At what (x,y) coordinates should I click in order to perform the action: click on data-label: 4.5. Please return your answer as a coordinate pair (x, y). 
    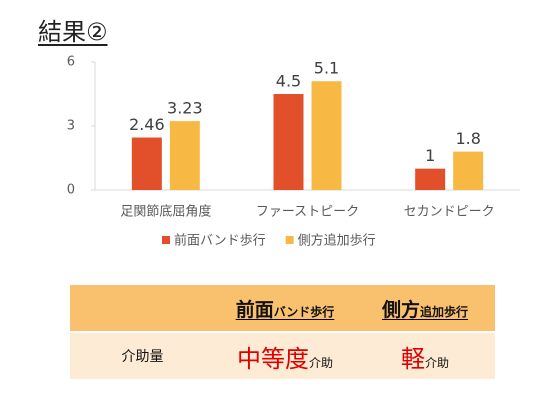
    Looking at the image, I should click on (288, 81).